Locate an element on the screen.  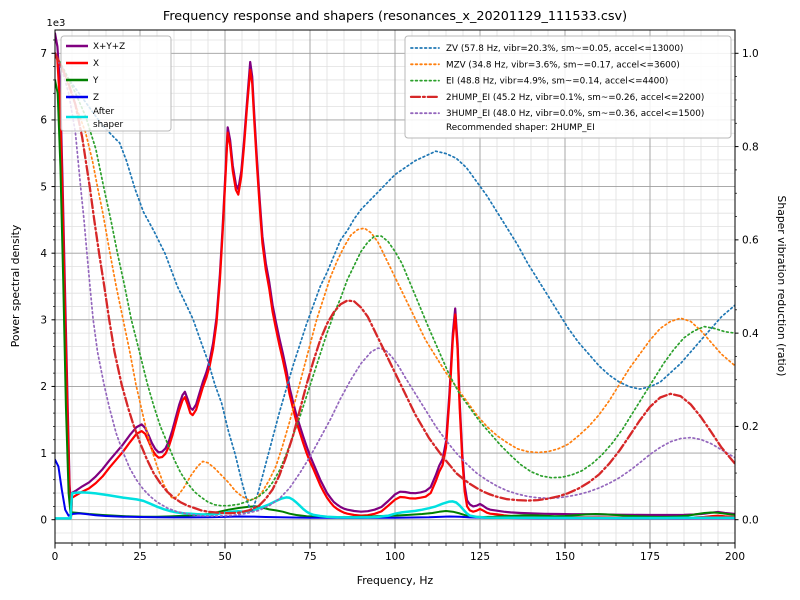
x-tick-label: 150 is located at coordinates (565, 557).